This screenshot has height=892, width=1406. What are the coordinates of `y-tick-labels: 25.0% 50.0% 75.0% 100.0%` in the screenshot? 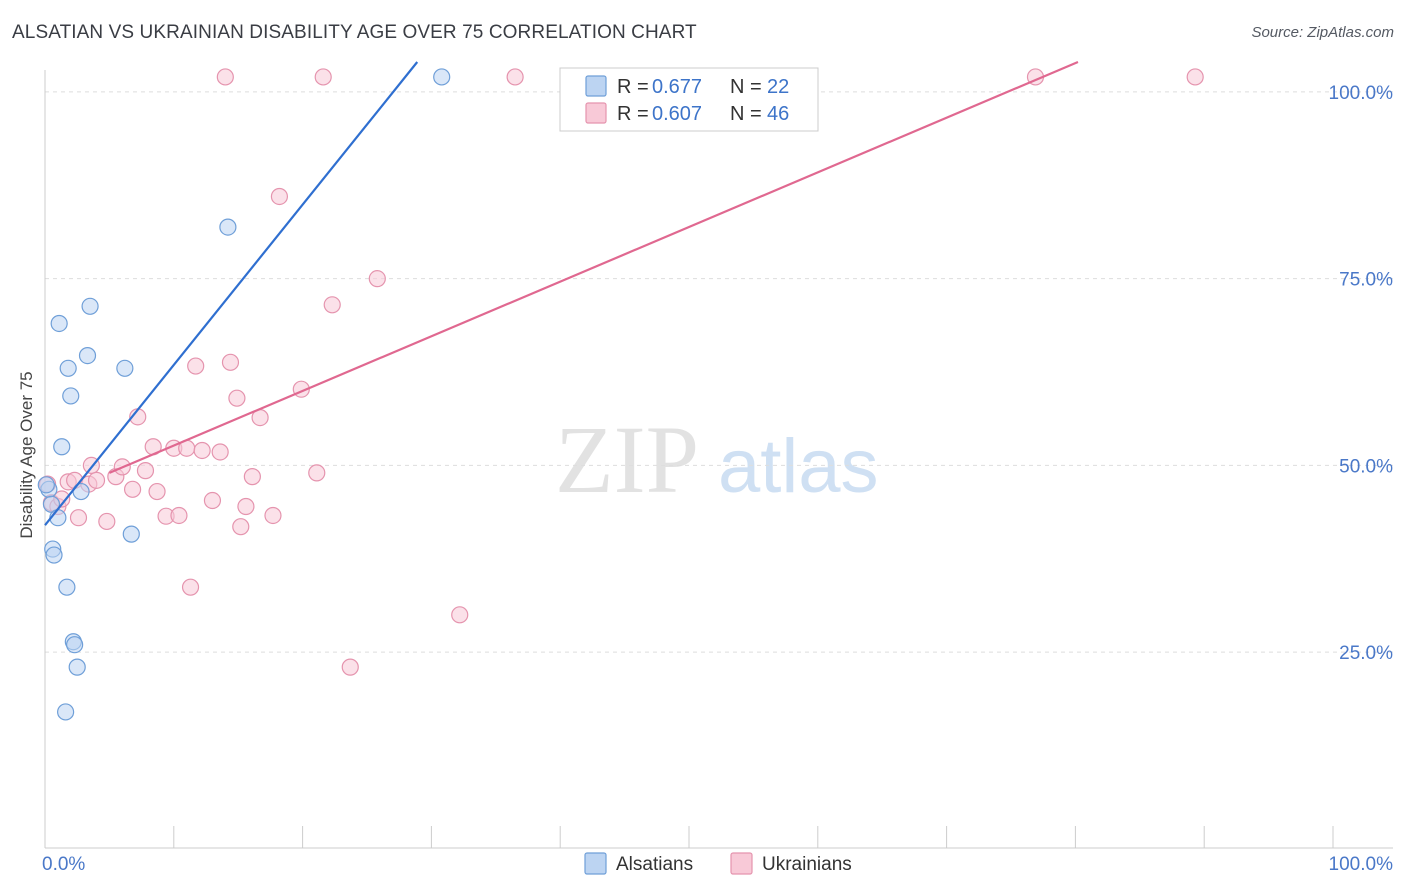 It's located at (1361, 373).